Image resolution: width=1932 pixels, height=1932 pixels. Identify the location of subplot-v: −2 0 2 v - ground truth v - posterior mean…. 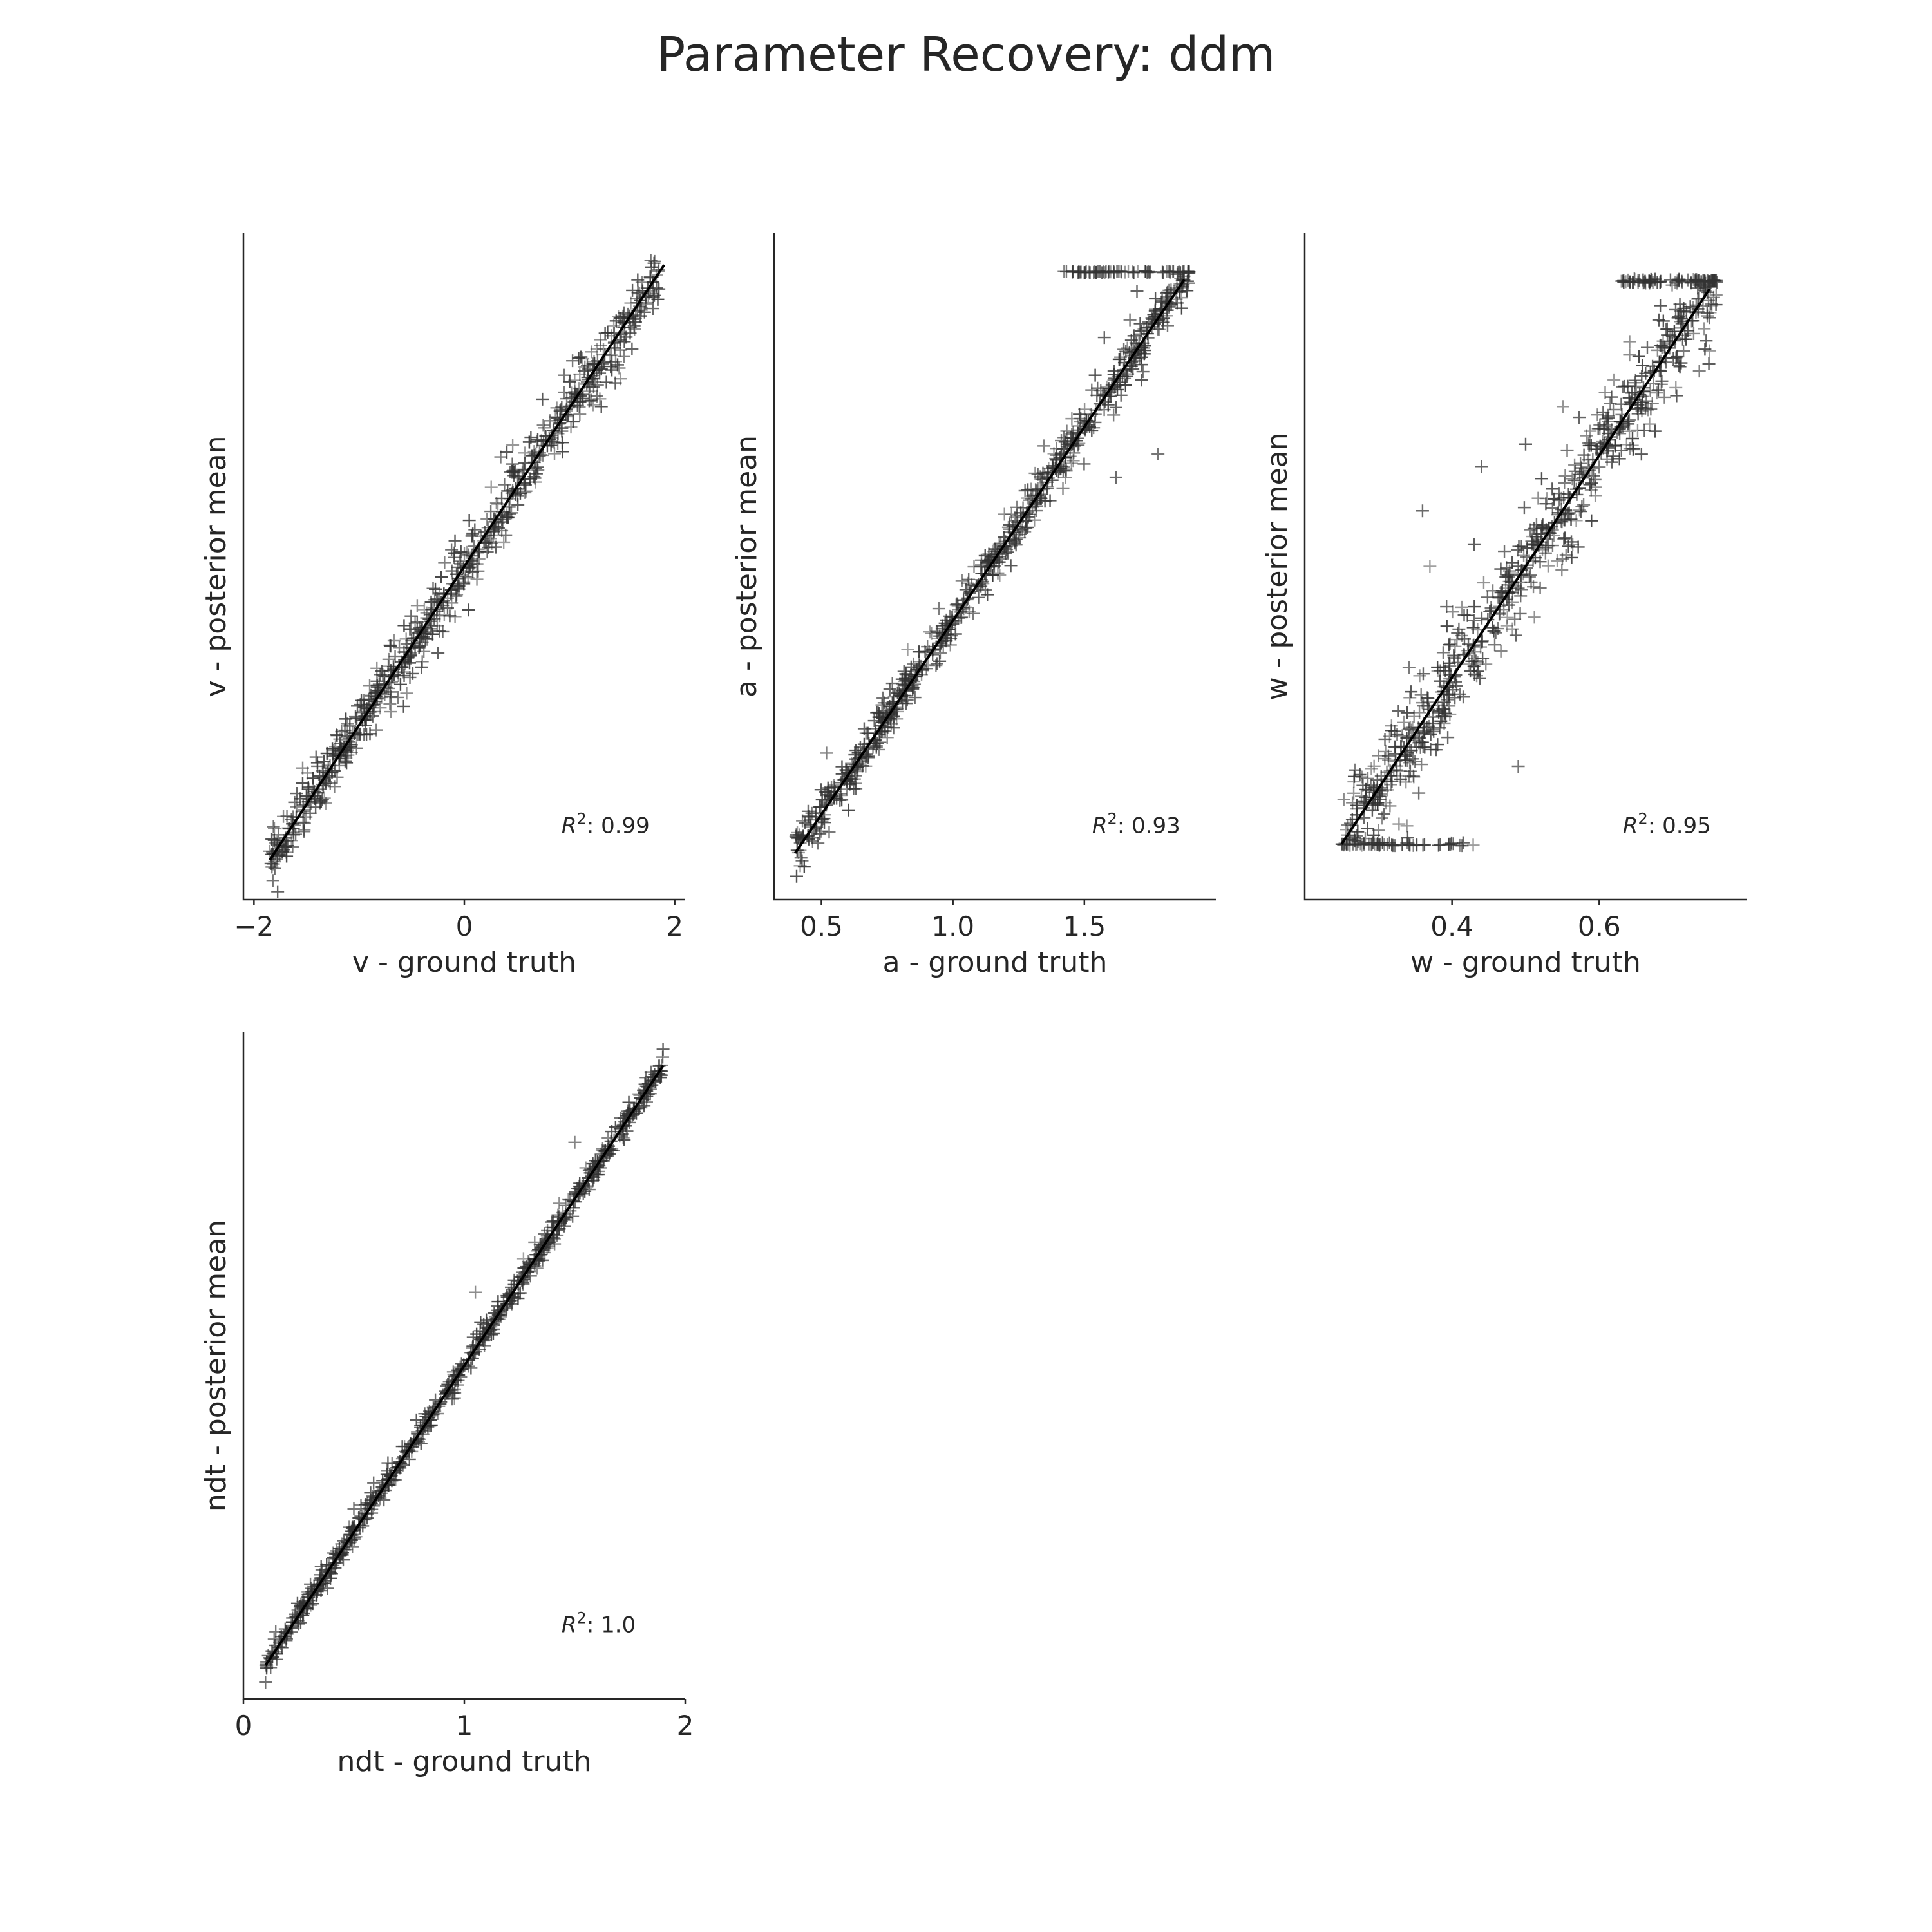
(443, 606).